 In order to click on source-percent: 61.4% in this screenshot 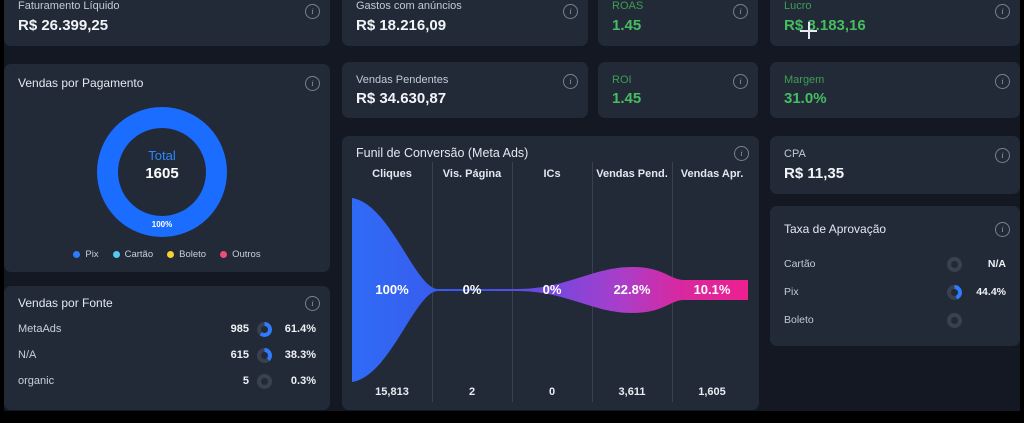, I will do `click(300, 329)`.